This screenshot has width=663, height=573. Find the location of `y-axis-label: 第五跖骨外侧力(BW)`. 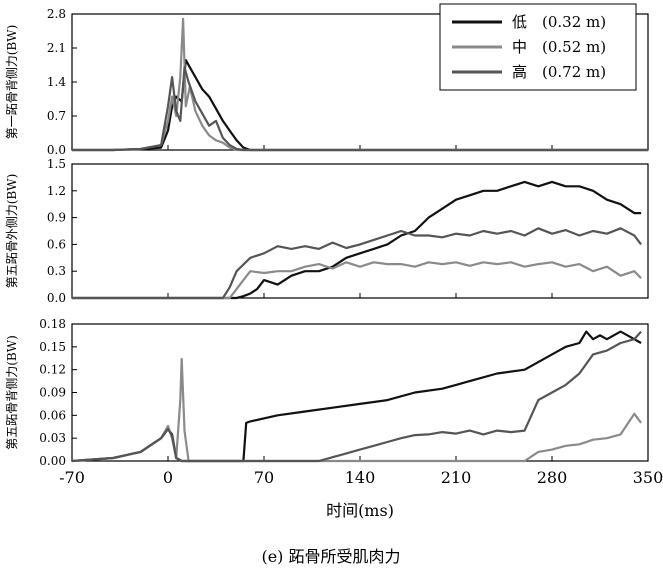

y-axis-label: 第五跖骨外侧力(BW) is located at coordinates (12, 231).